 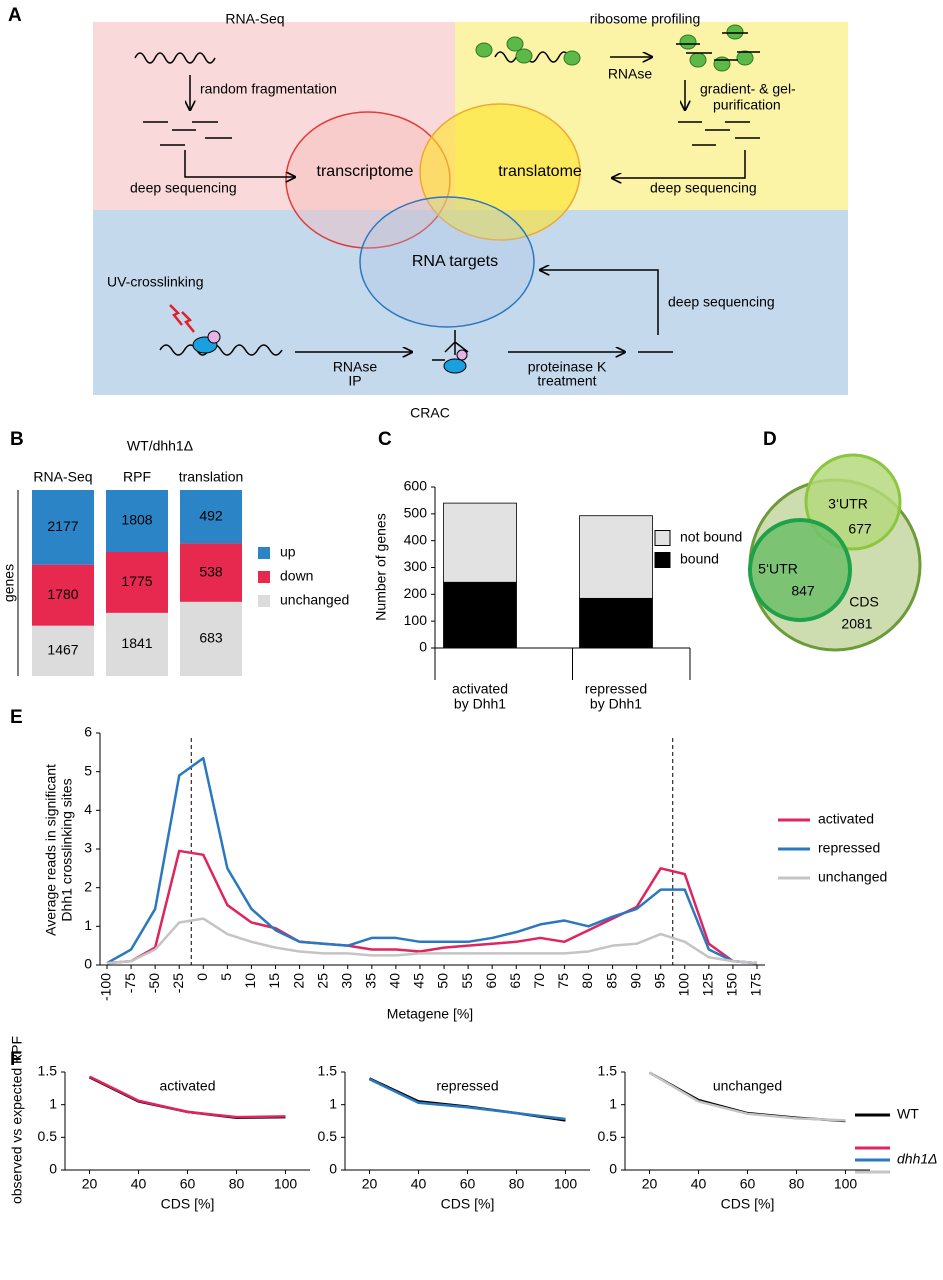 I want to click on caption: RNAse, so click(x=630, y=74).